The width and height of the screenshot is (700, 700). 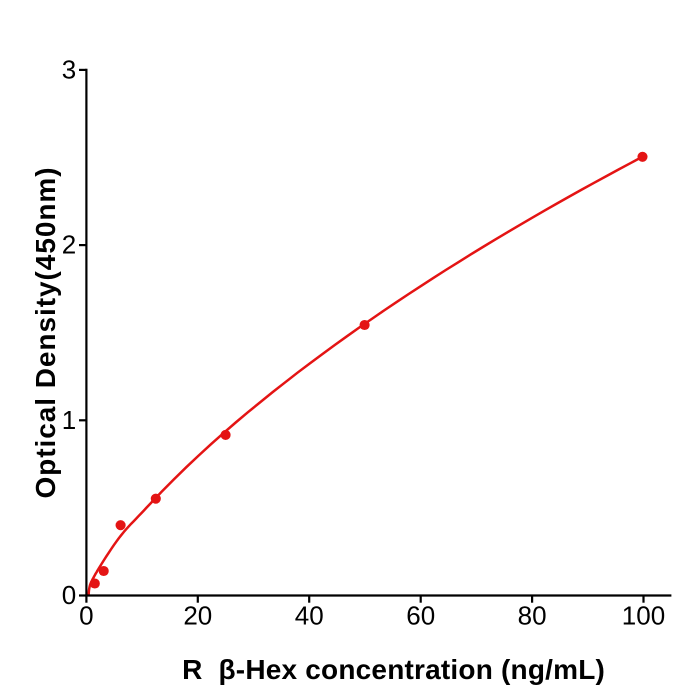 I want to click on svg-text: R β-Hex concentration (ng/mL), so click(x=393, y=669).